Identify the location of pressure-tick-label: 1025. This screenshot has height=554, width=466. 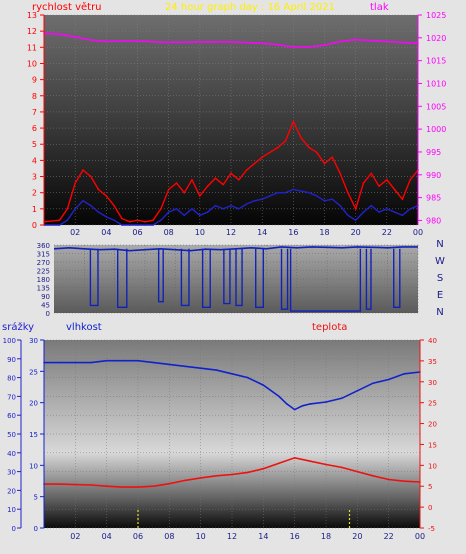
(436, 15).